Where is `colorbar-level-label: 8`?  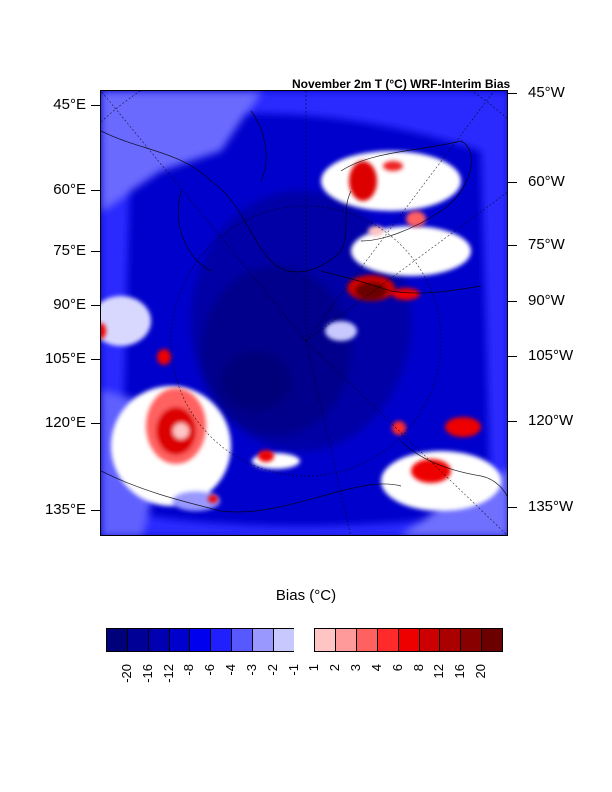
colorbar-level-label: 8 is located at coordinates (418, 668).